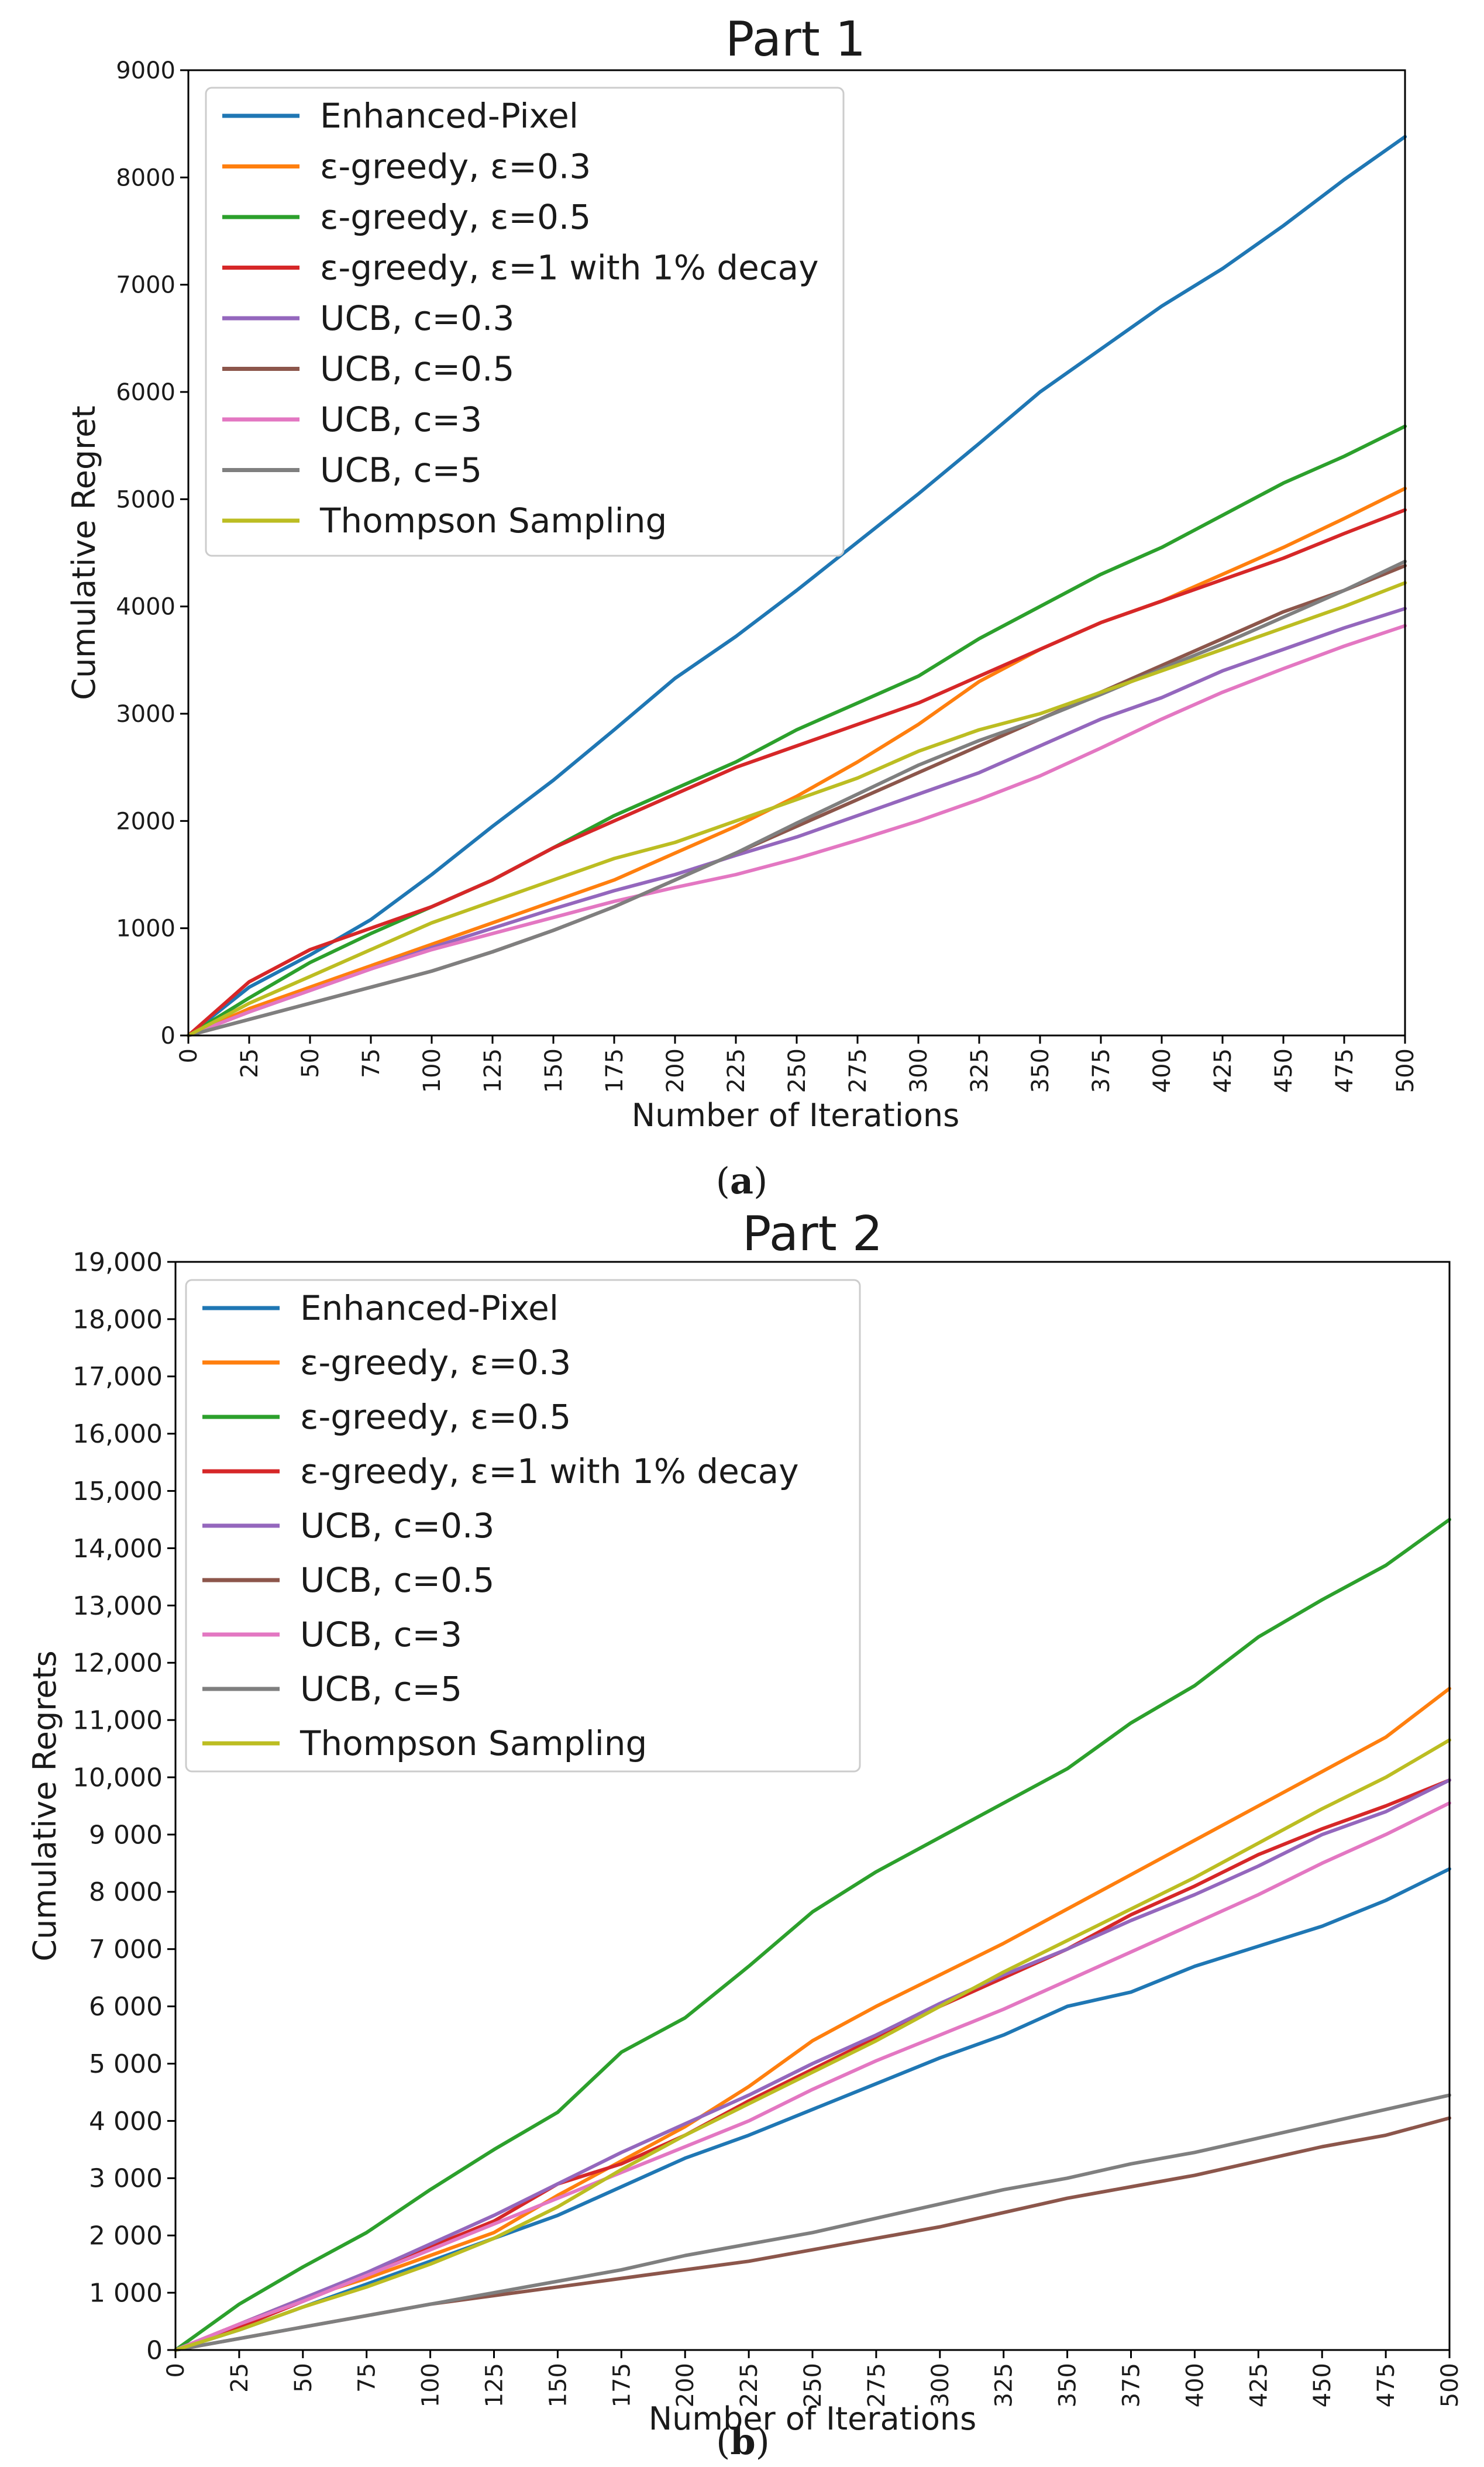  I want to click on legend-item: ε-greedy, ε=0.5, so click(406, 217).